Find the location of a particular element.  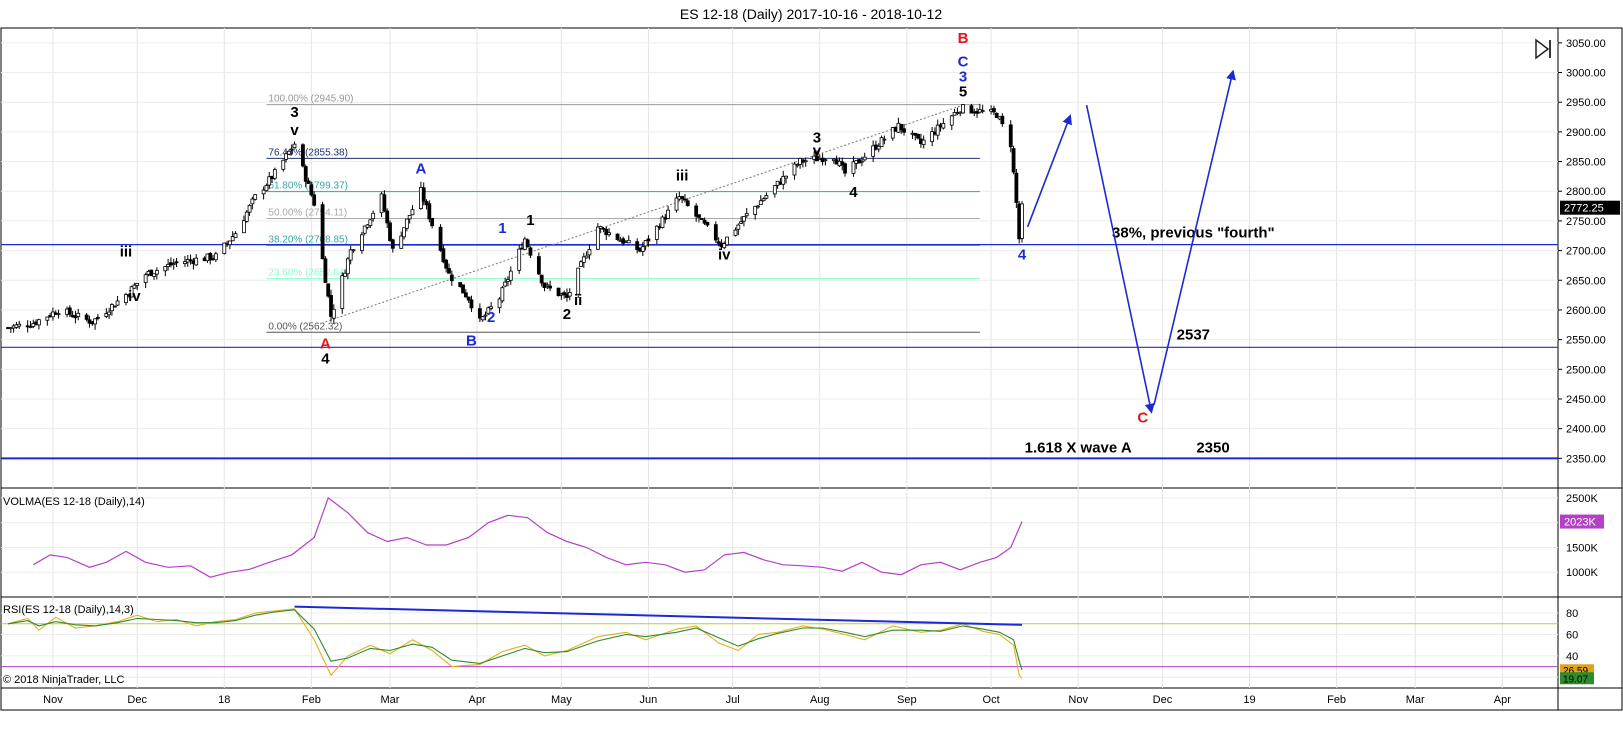

volma-tick-label: 1500K is located at coordinates (1582, 548).